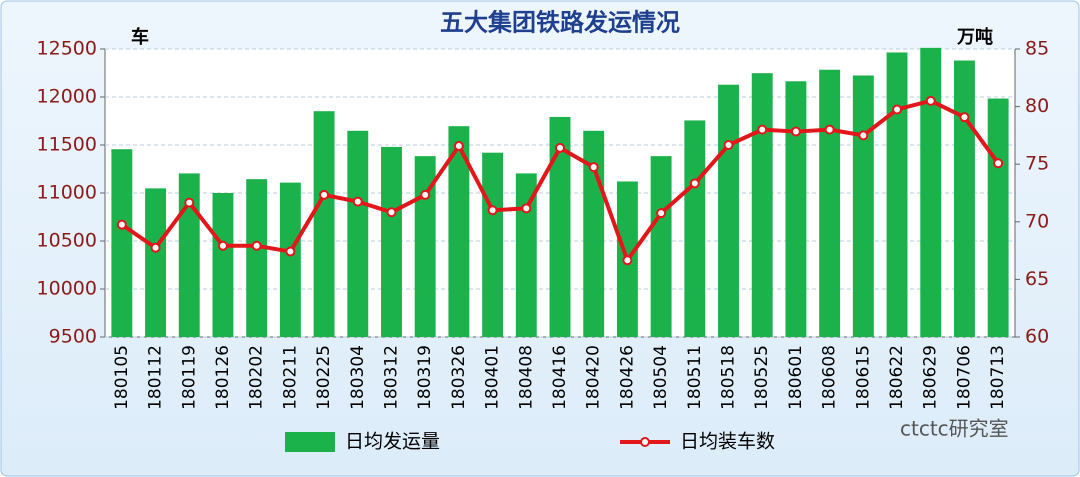  I want to click on x-tick-label: 180706, so click(964, 377).